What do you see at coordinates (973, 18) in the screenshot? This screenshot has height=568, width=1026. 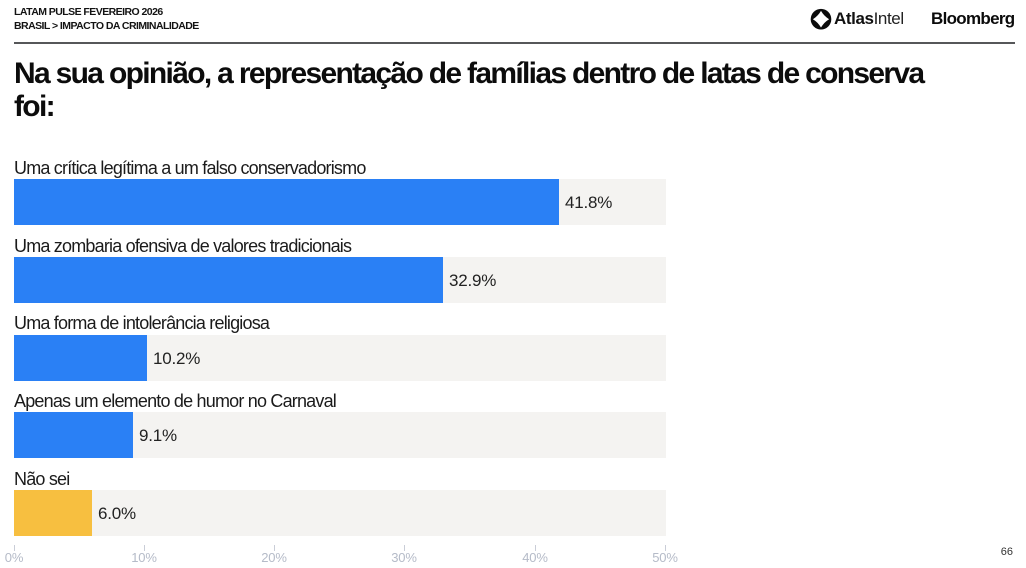 I see `svg-text: Bloomberg` at bounding box center [973, 18].